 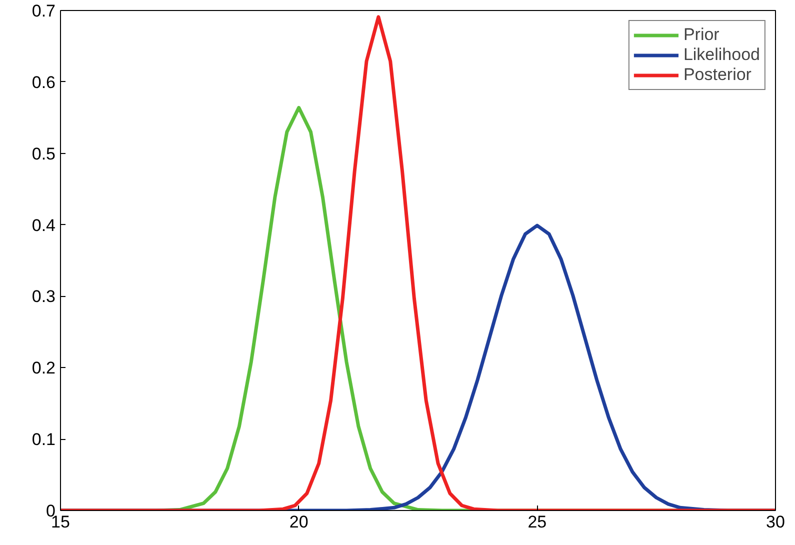 I want to click on x-tick-label: 20, so click(x=298, y=522).